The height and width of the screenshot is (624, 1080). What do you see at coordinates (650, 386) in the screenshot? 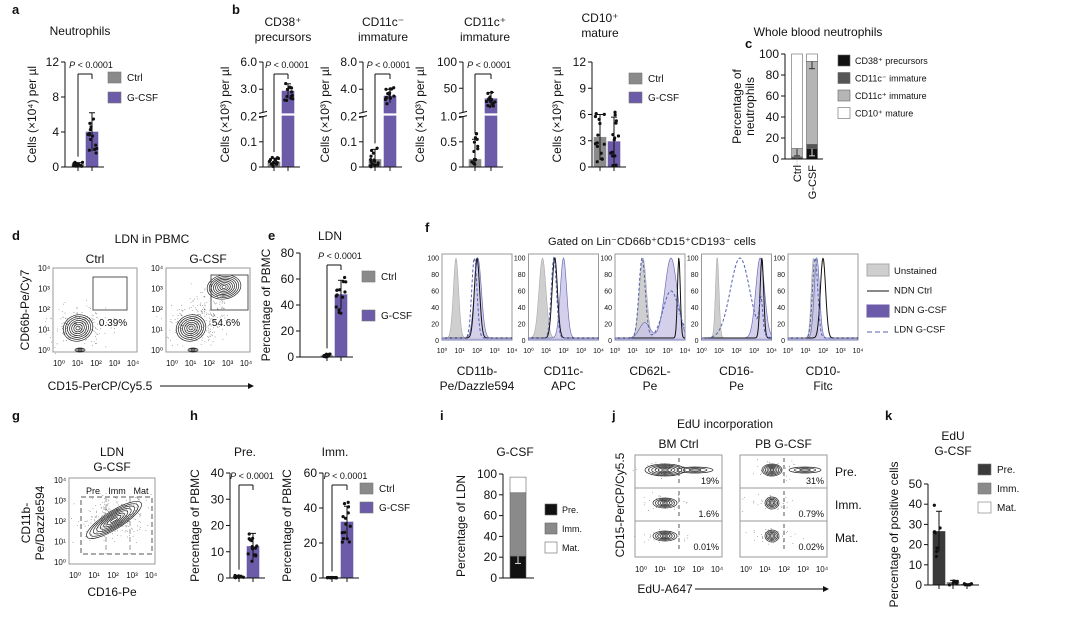
I see `marker-label: Pe` at bounding box center [650, 386].